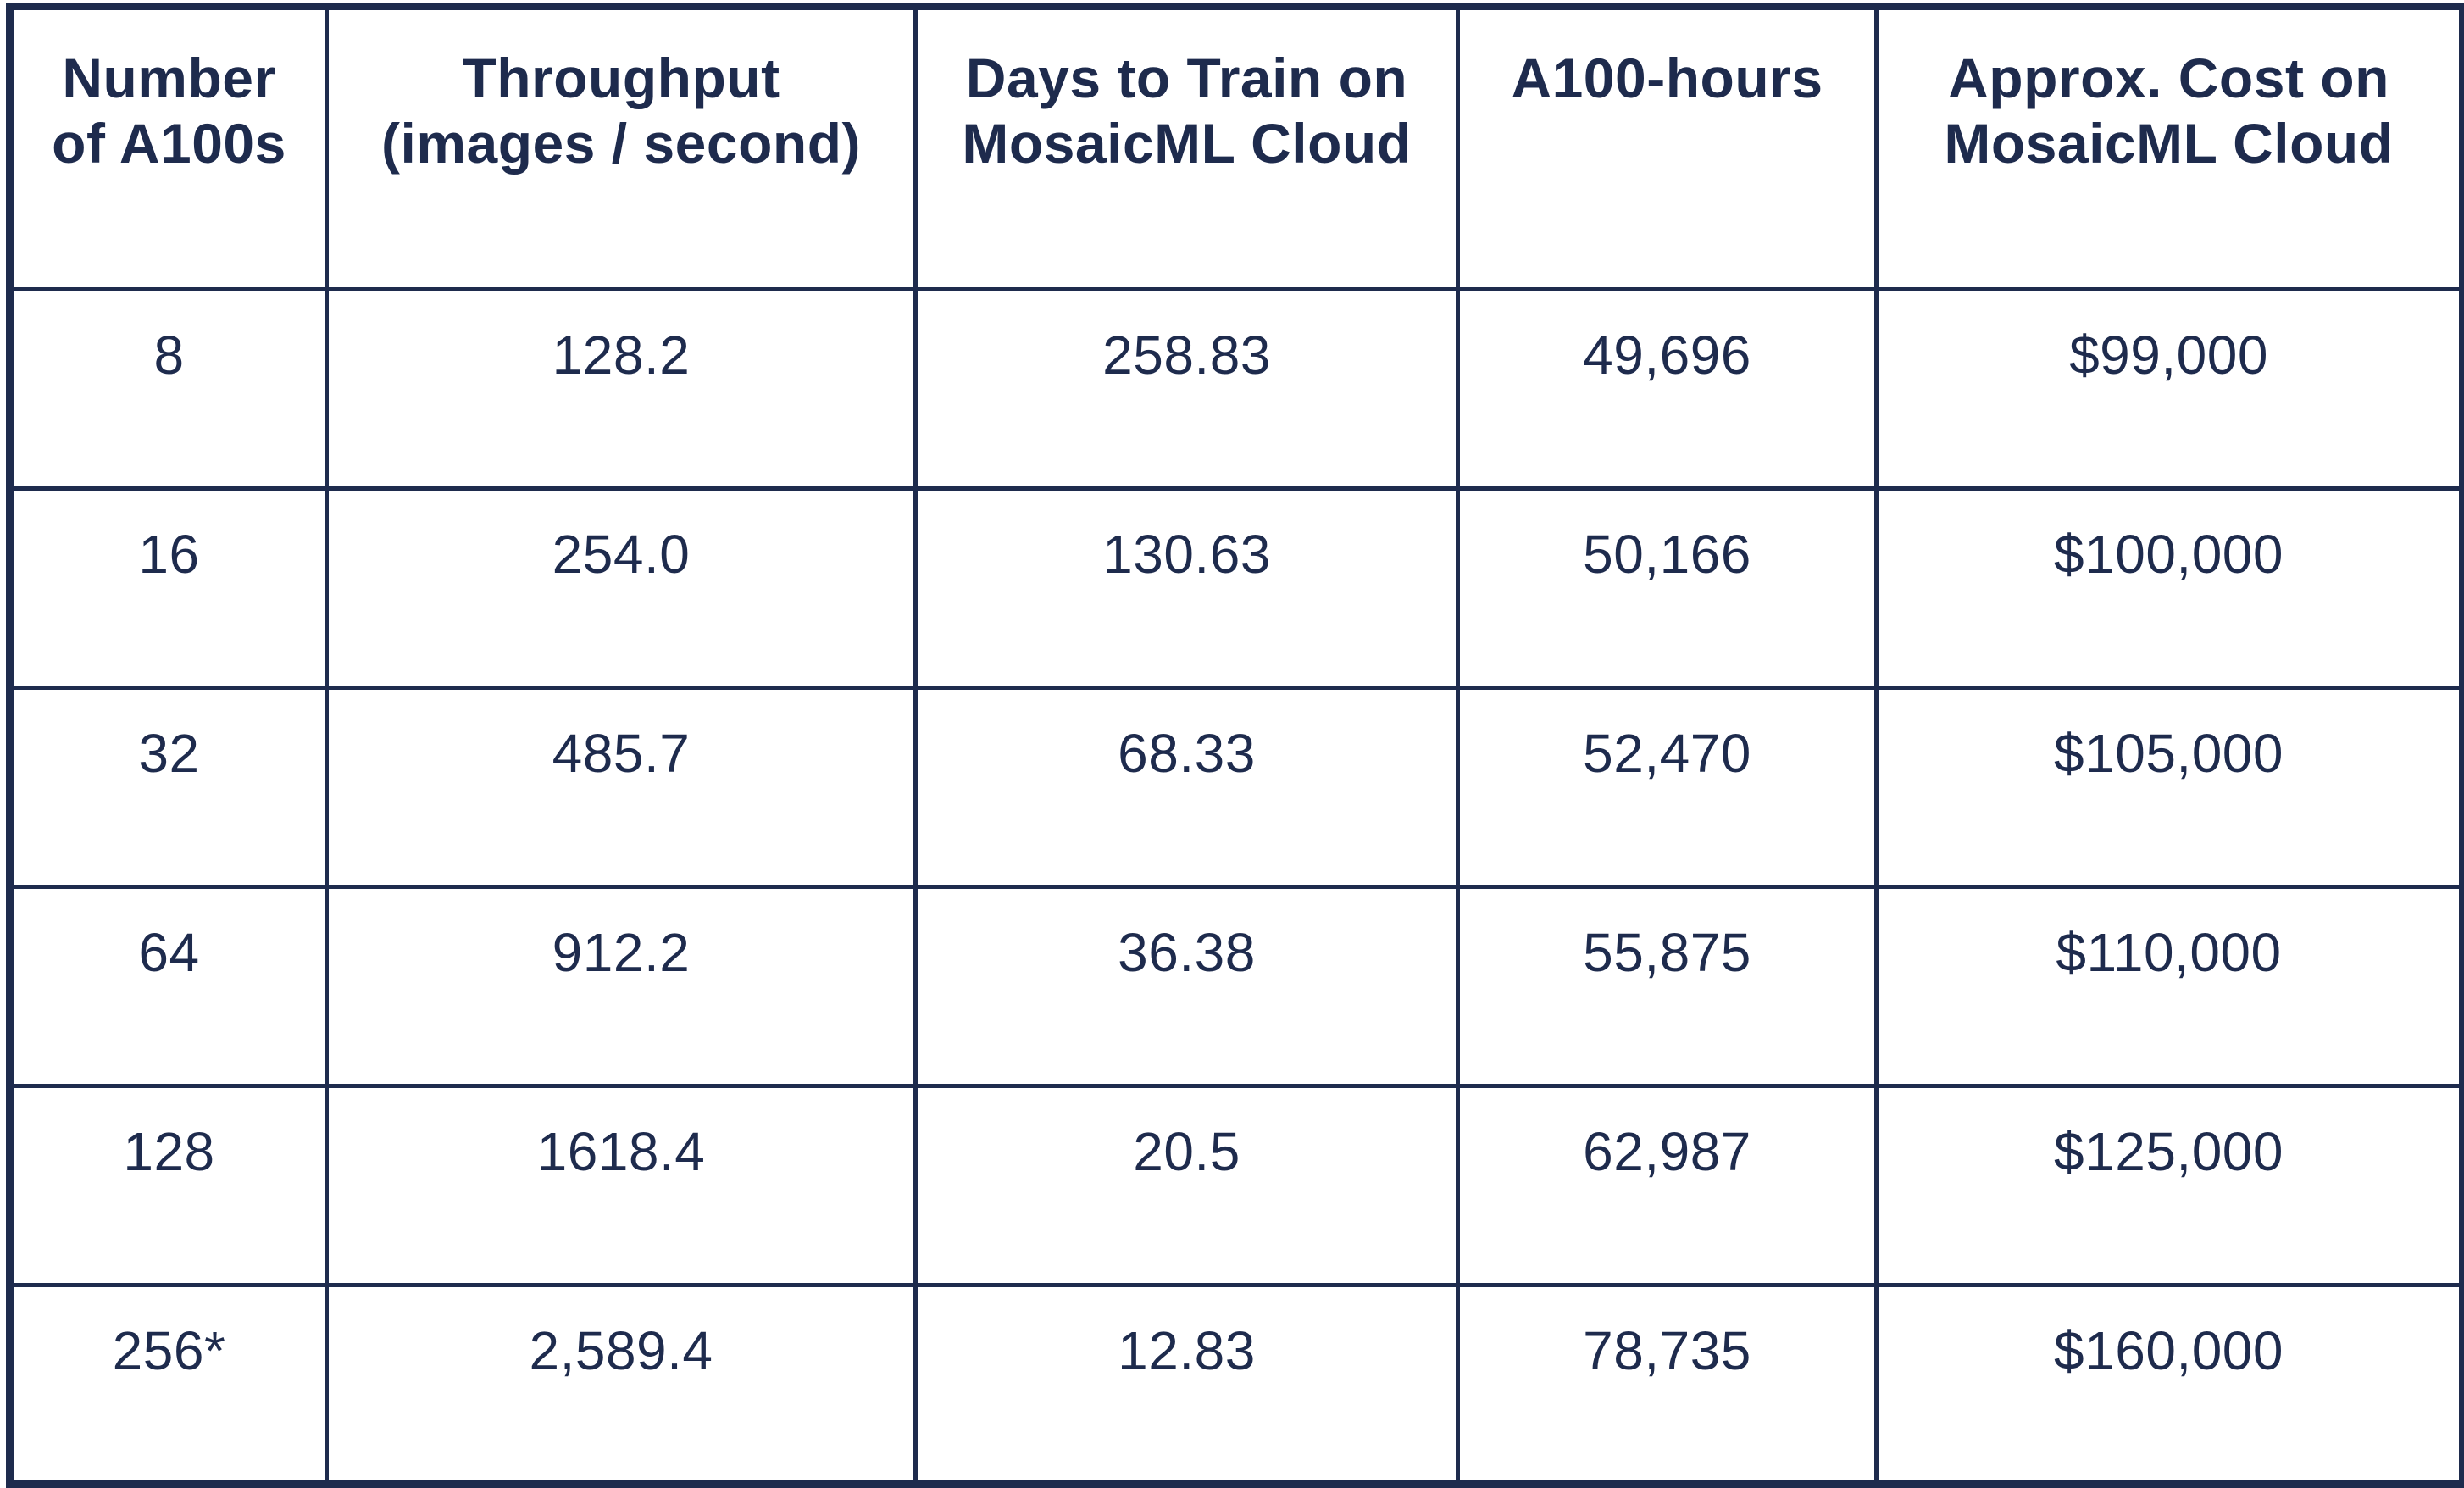 This screenshot has height=1488, width=2464. I want to click on table-cell: $160,000, so click(2169, 1384).